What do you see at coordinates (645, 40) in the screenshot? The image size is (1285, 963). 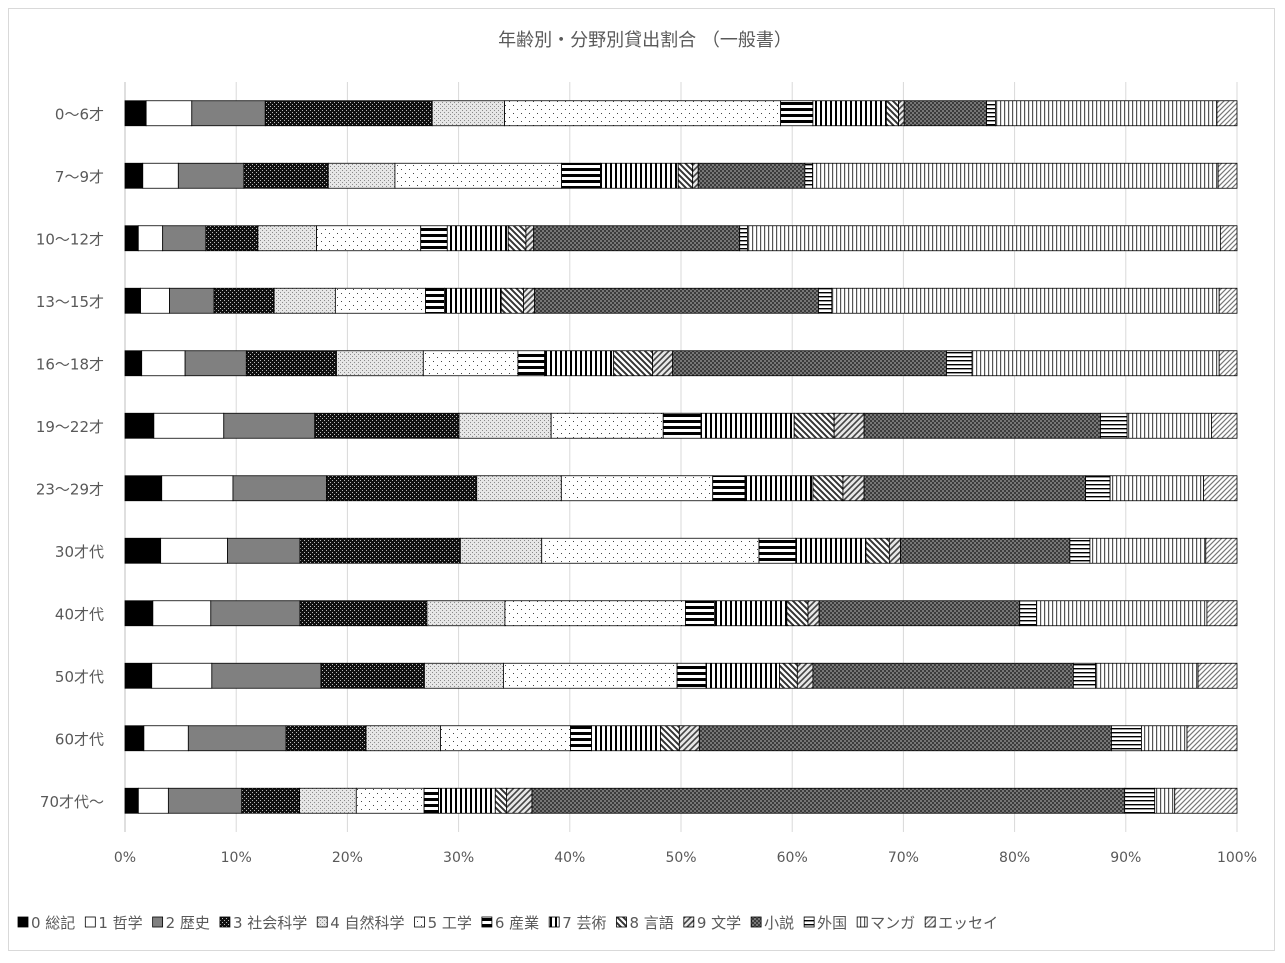 I see `chart-title: 年齢別・分野別貸出割合 （一般書）` at bounding box center [645, 40].